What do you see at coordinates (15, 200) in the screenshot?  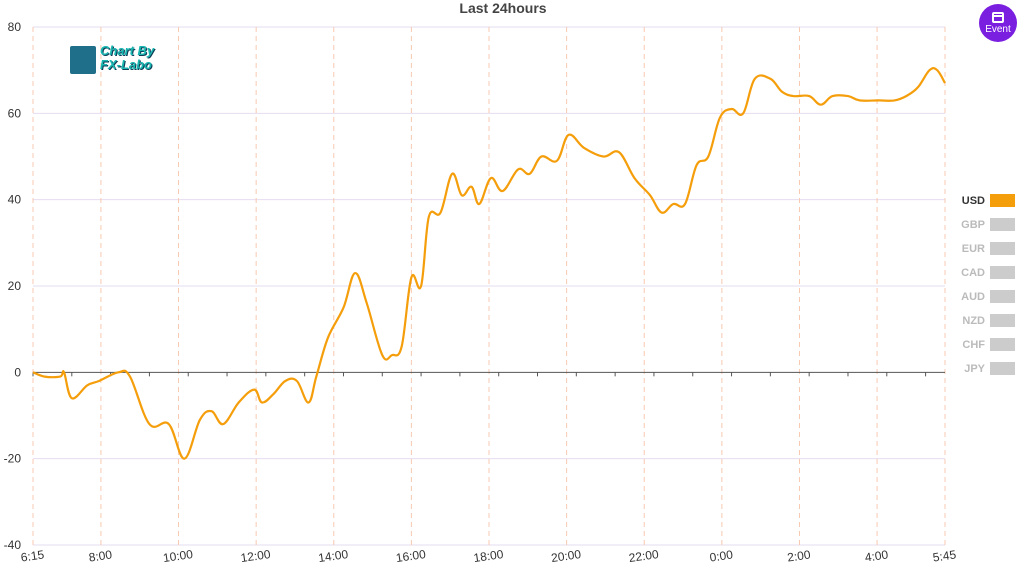 I see `y-tick-label: 40` at bounding box center [15, 200].